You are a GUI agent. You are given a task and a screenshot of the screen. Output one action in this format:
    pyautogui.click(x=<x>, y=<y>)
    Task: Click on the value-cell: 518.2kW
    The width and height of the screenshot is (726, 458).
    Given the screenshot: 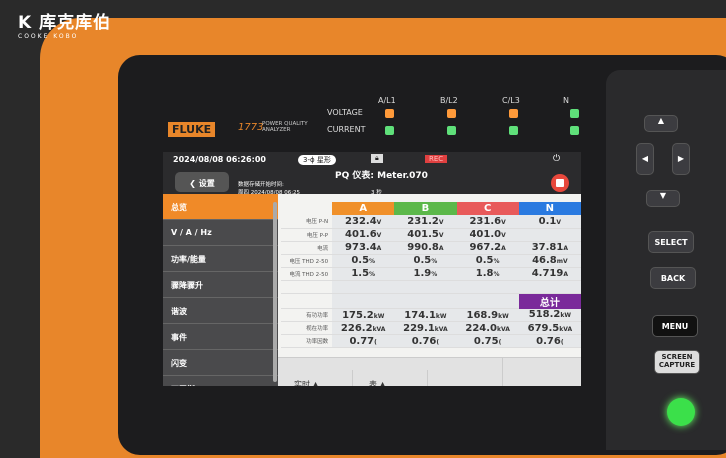 What is the action you would take?
    pyautogui.click(x=549, y=315)
    